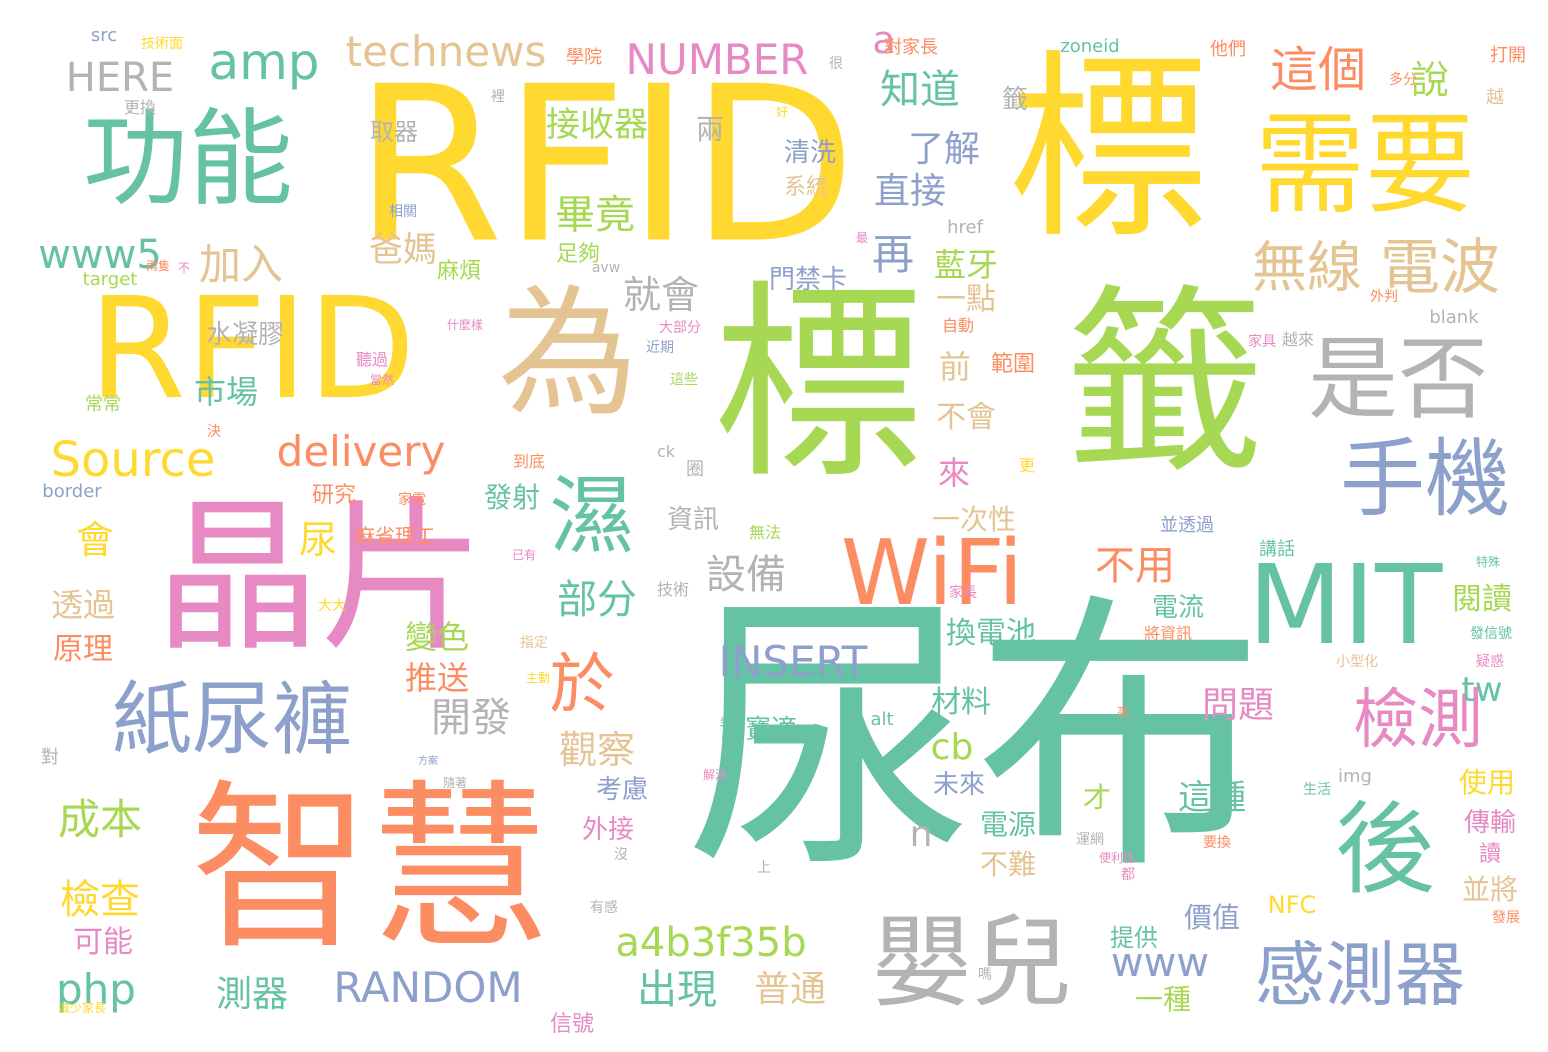 The width and height of the screenshot is (1548, 1052). Describe the element at coordinates (529, 461) in the screenshot. I see `word: 到底` at that location.